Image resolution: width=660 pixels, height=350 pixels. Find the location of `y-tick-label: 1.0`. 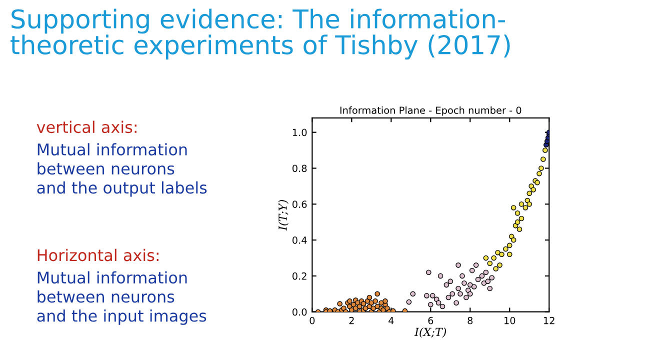

y-tick-label: 1.0 is located at coordinates (299, 132).